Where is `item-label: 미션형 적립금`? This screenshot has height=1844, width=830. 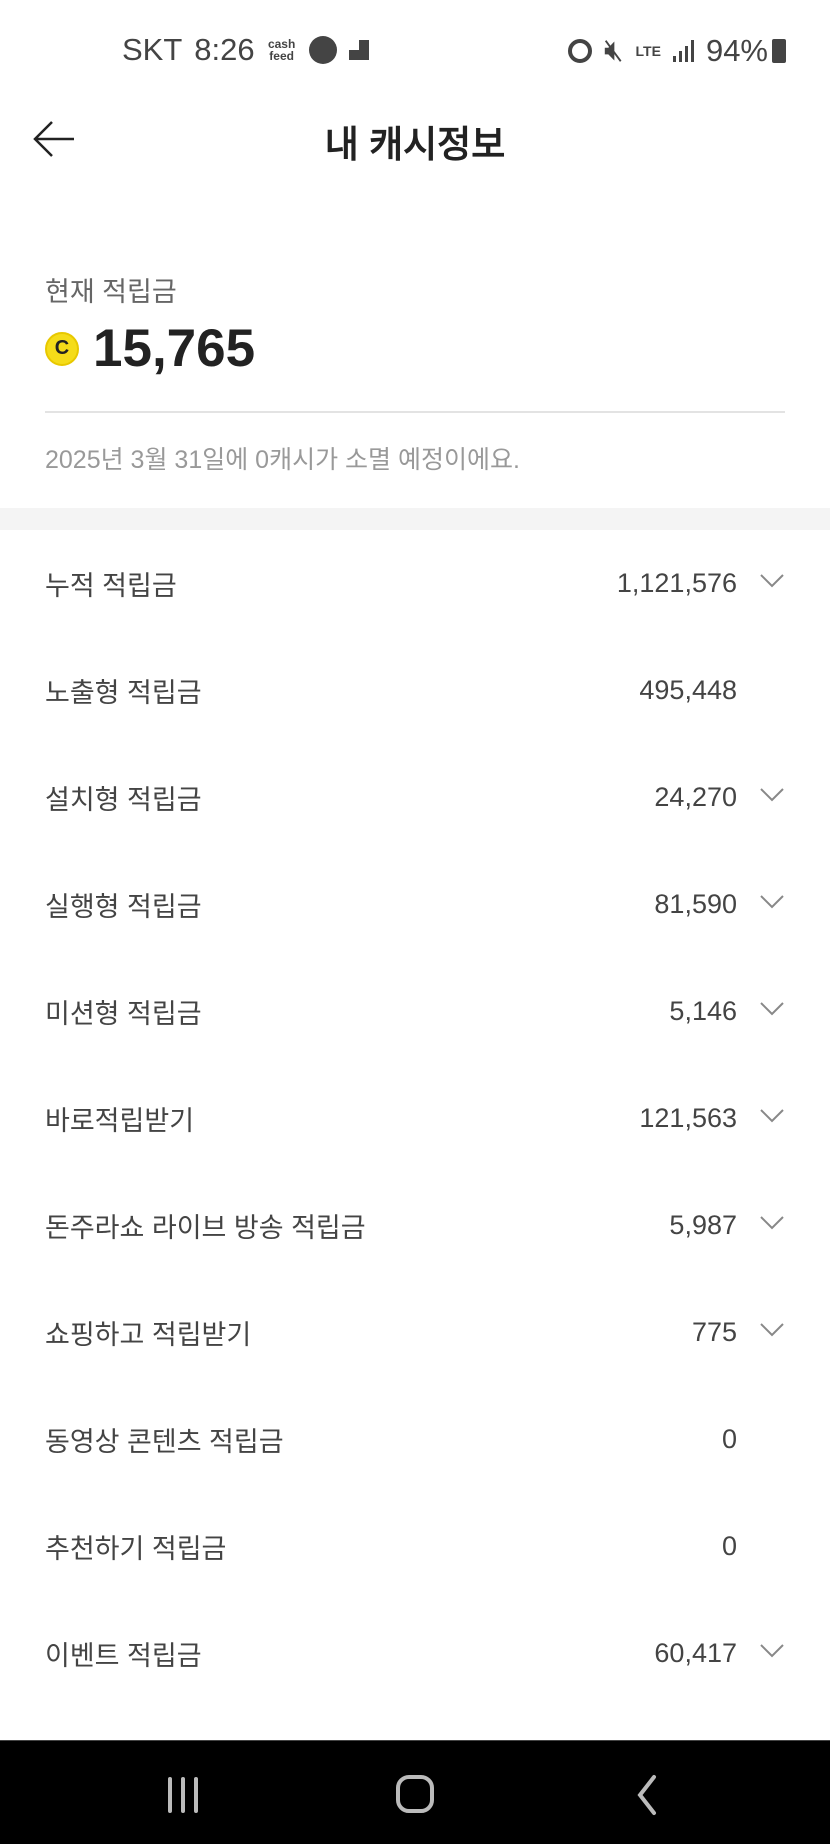
item-label: 미션형 적립금 is located at coordinates (123, 1014).